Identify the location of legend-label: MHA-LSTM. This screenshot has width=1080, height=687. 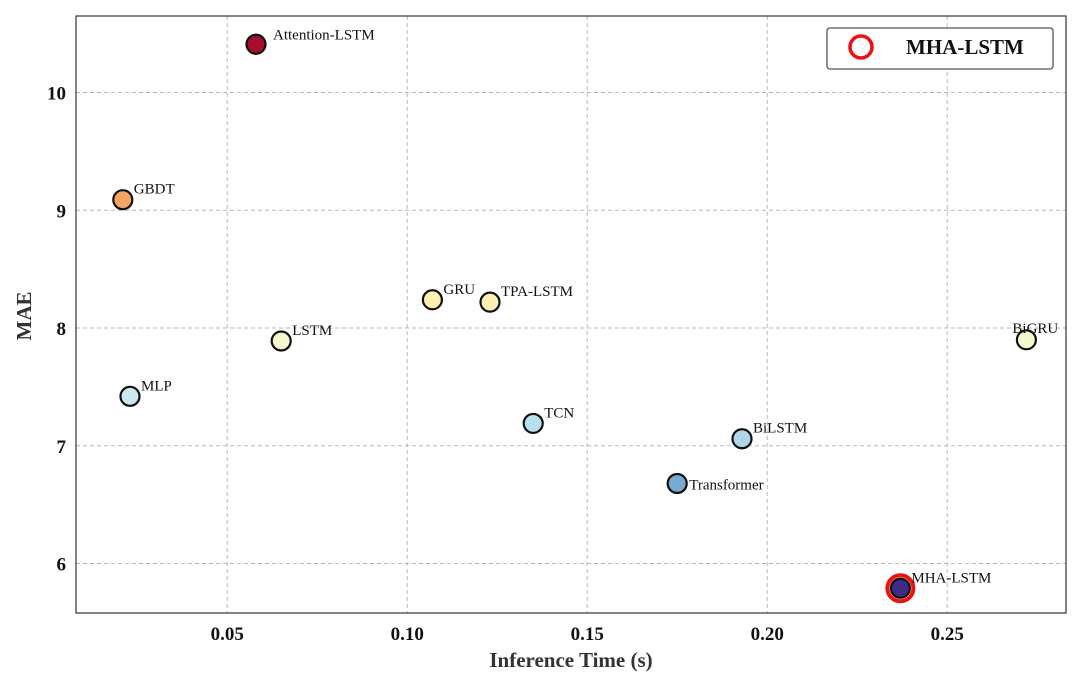
(965, 47).